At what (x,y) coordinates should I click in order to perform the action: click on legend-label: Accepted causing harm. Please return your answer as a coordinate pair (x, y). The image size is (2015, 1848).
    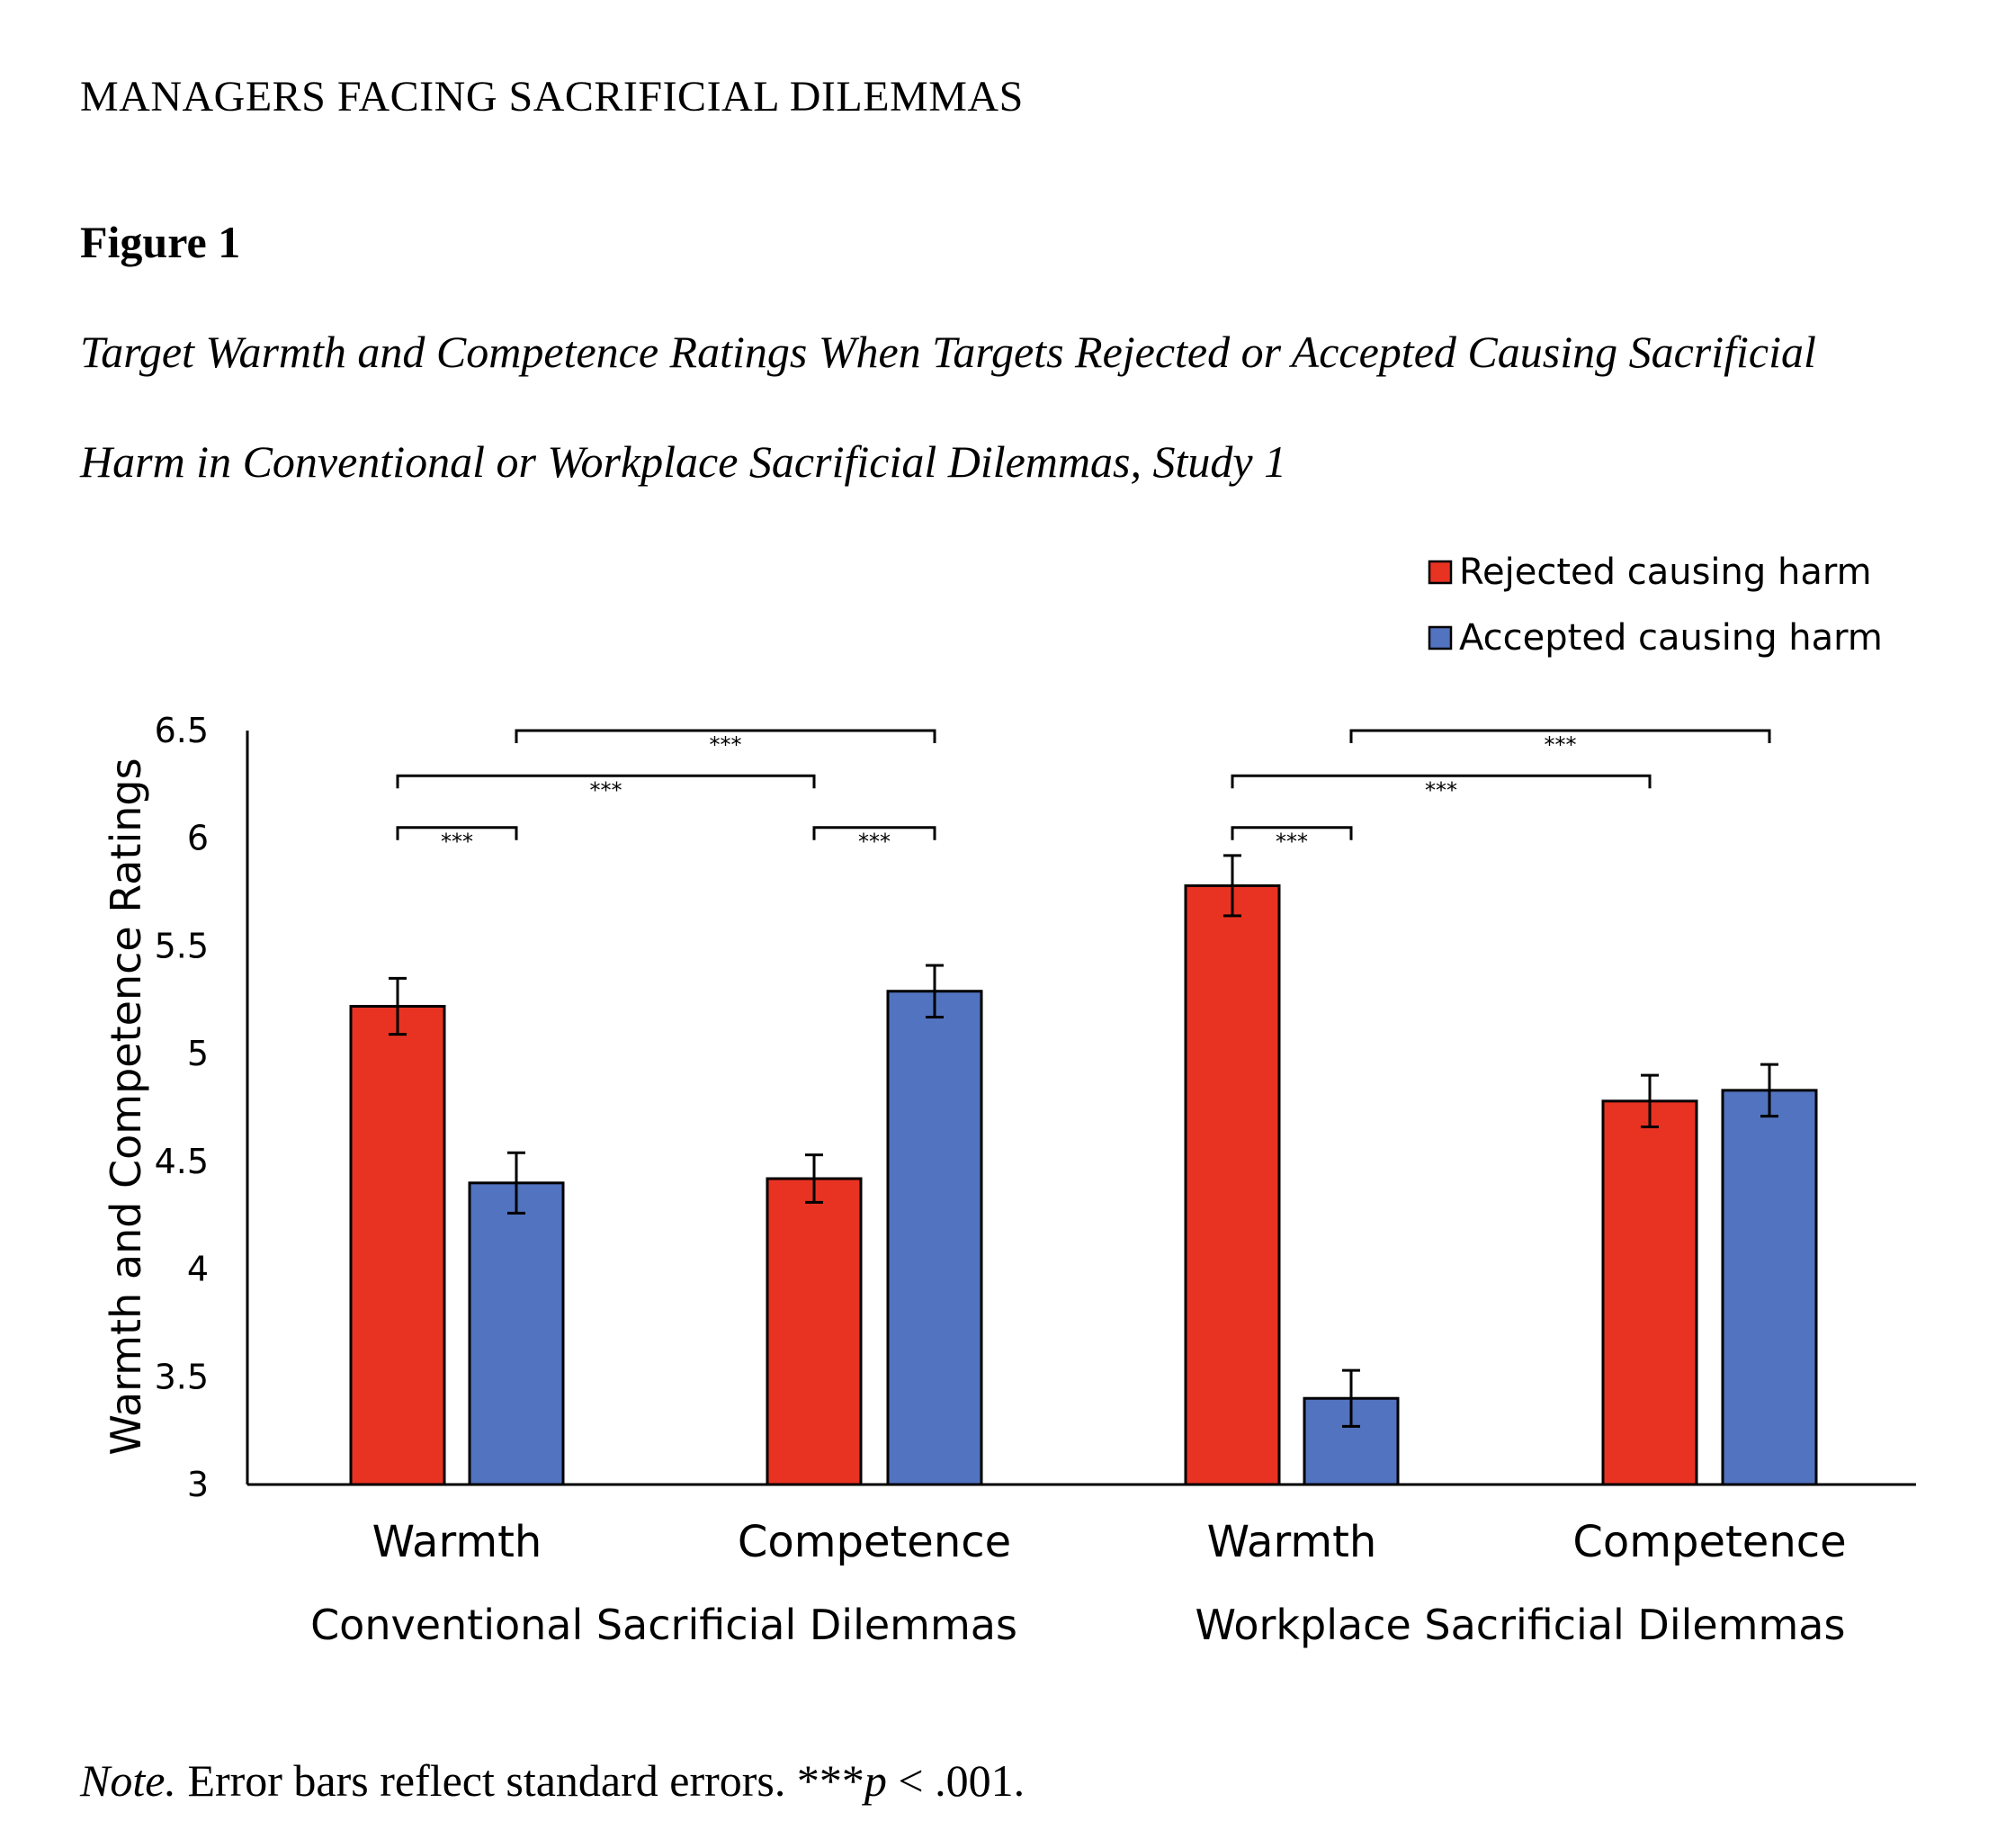
    Looking at the image, I should click on (1671, 638).